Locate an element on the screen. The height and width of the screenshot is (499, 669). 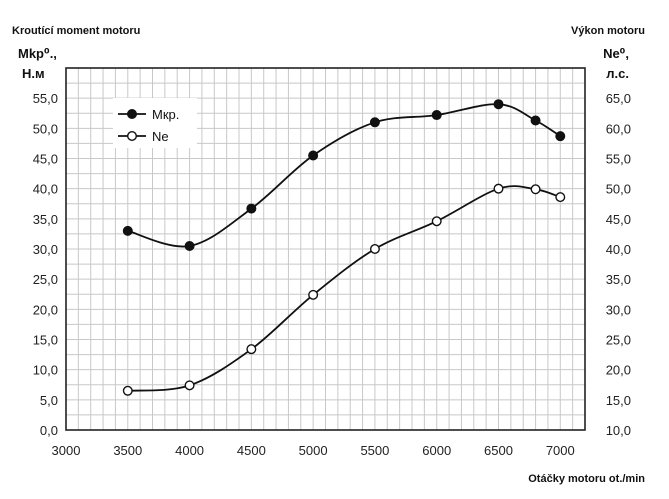
y-left-tick-label: 5,0 is located at coordinates (49, 400).